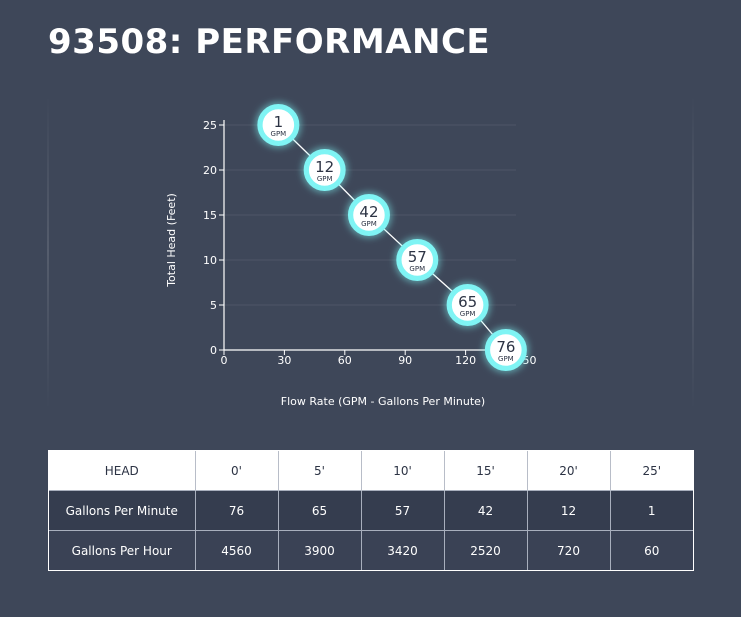 The width and height of the screenshot is (741, 617). Describe the element at coordinates (210, 215) in the screenshot. I see `y-tick-label: 15` at that location.